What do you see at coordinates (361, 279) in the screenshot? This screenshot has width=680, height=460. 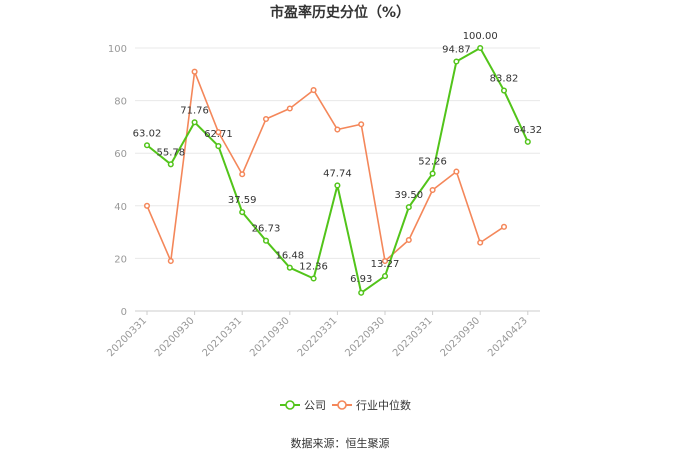 I see `data-label: 6.93` at bounding box center [361, 279].